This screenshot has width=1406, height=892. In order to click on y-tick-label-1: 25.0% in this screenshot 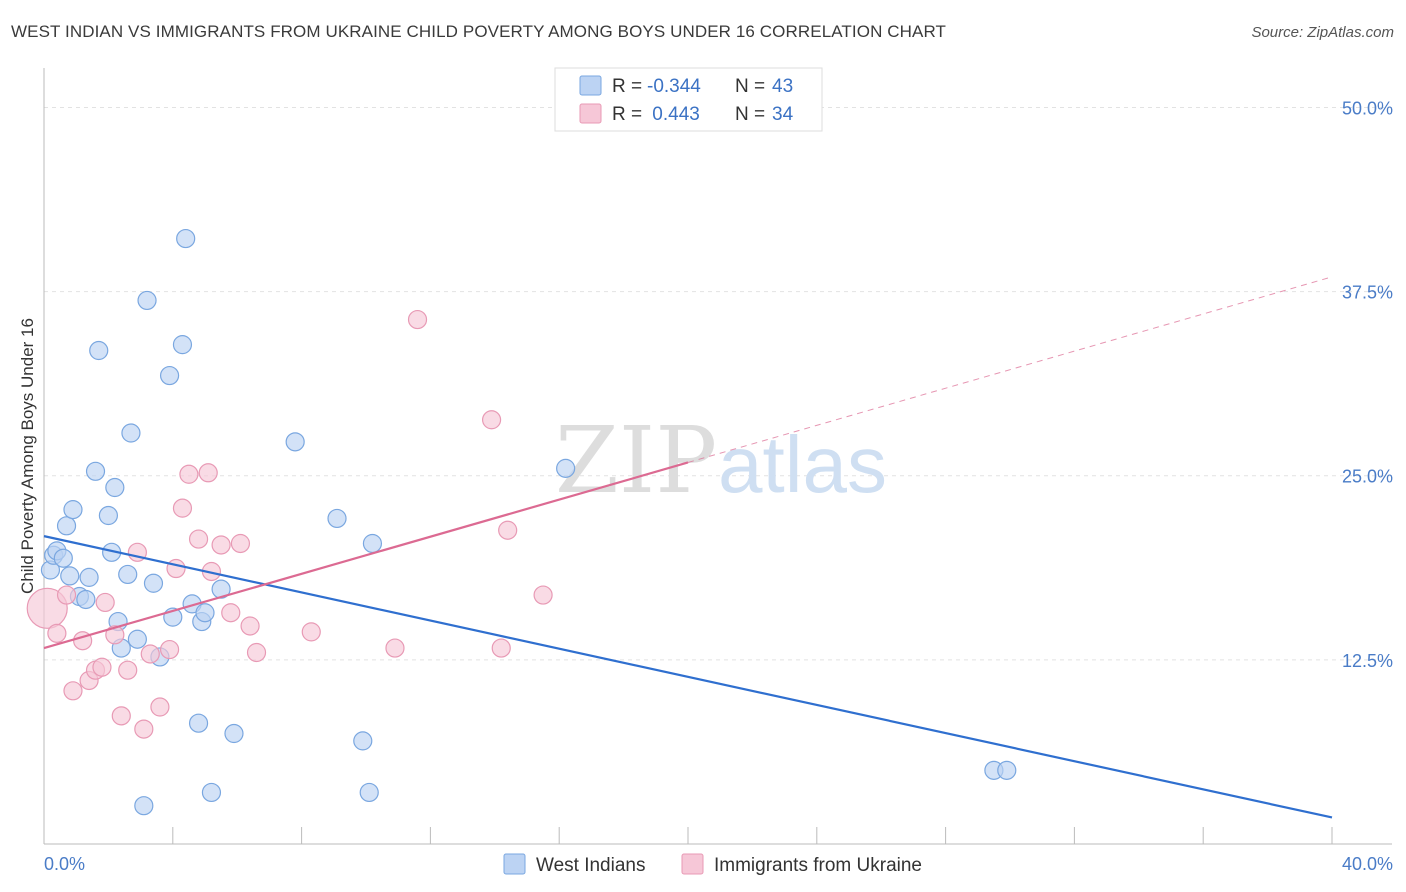, I will do `click(1367, 477)`.